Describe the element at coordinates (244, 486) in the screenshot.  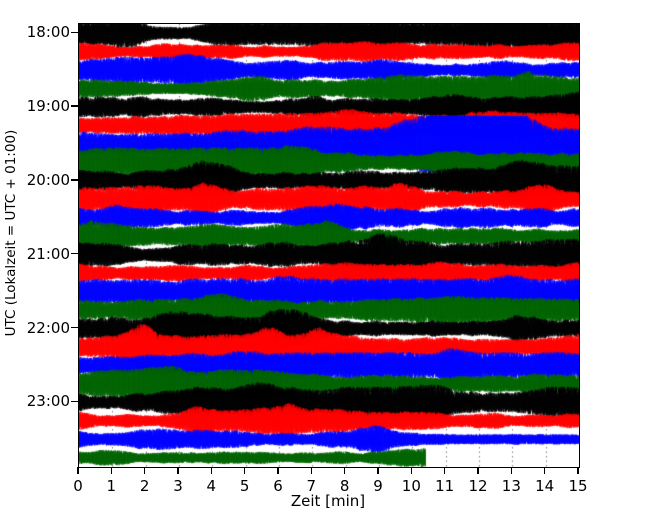
I see `x-axis-tick-label: 5` at that location.